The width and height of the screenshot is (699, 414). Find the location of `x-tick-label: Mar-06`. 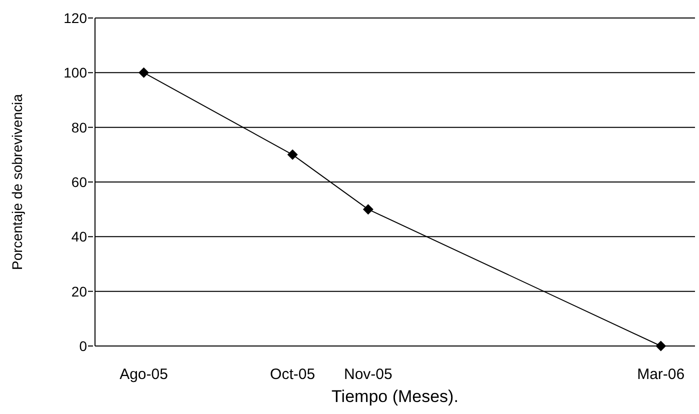

x-tick-label: Mar-06 is located at coordinates (661, 374).